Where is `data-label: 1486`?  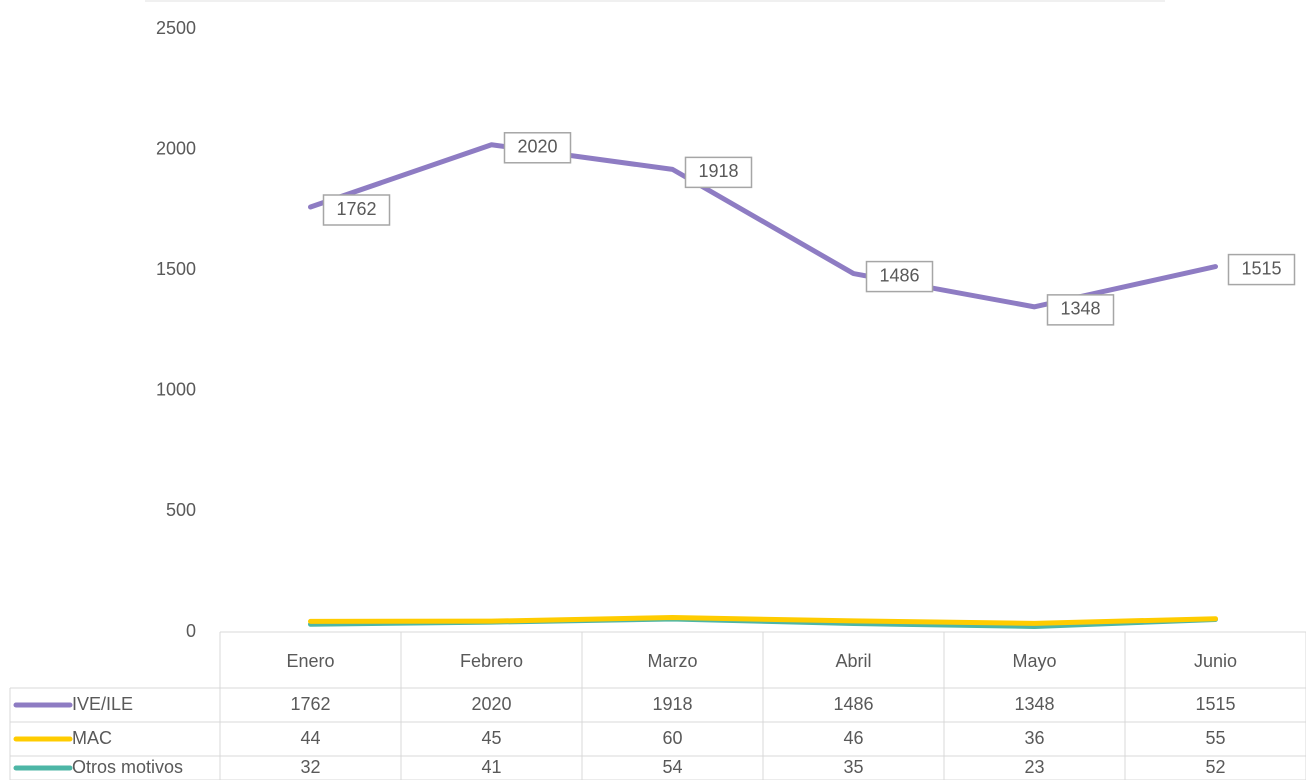 data-label: 1486 is located at coordinates (899, 275).